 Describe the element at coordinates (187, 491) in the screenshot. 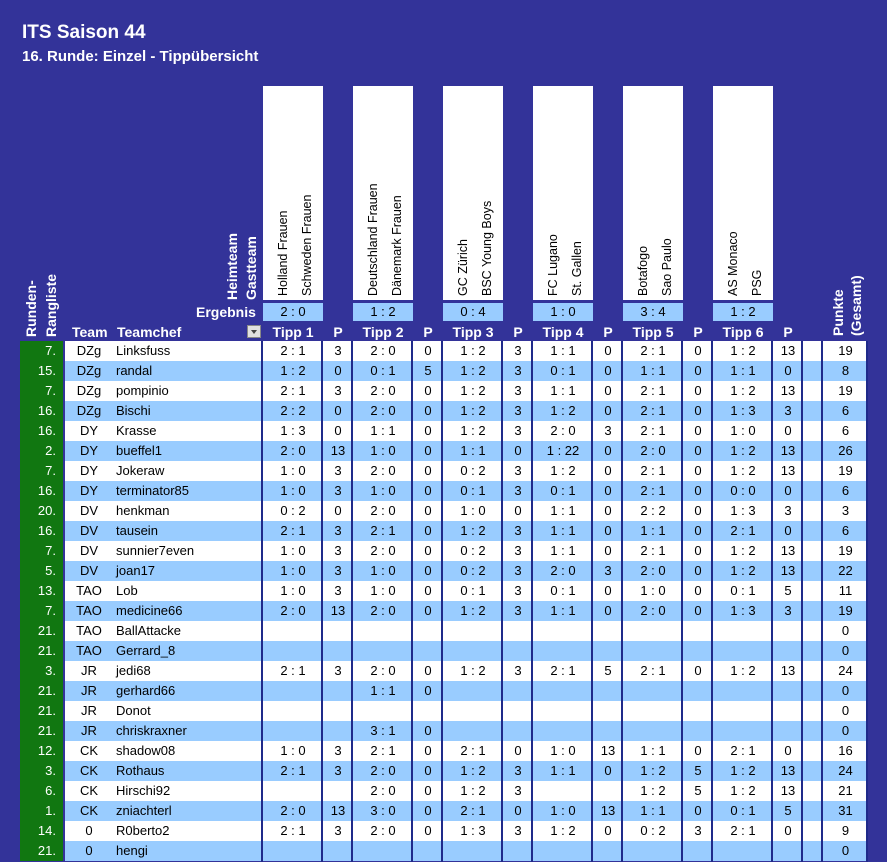

I see `teamchef-cell: terminator85` at that location.